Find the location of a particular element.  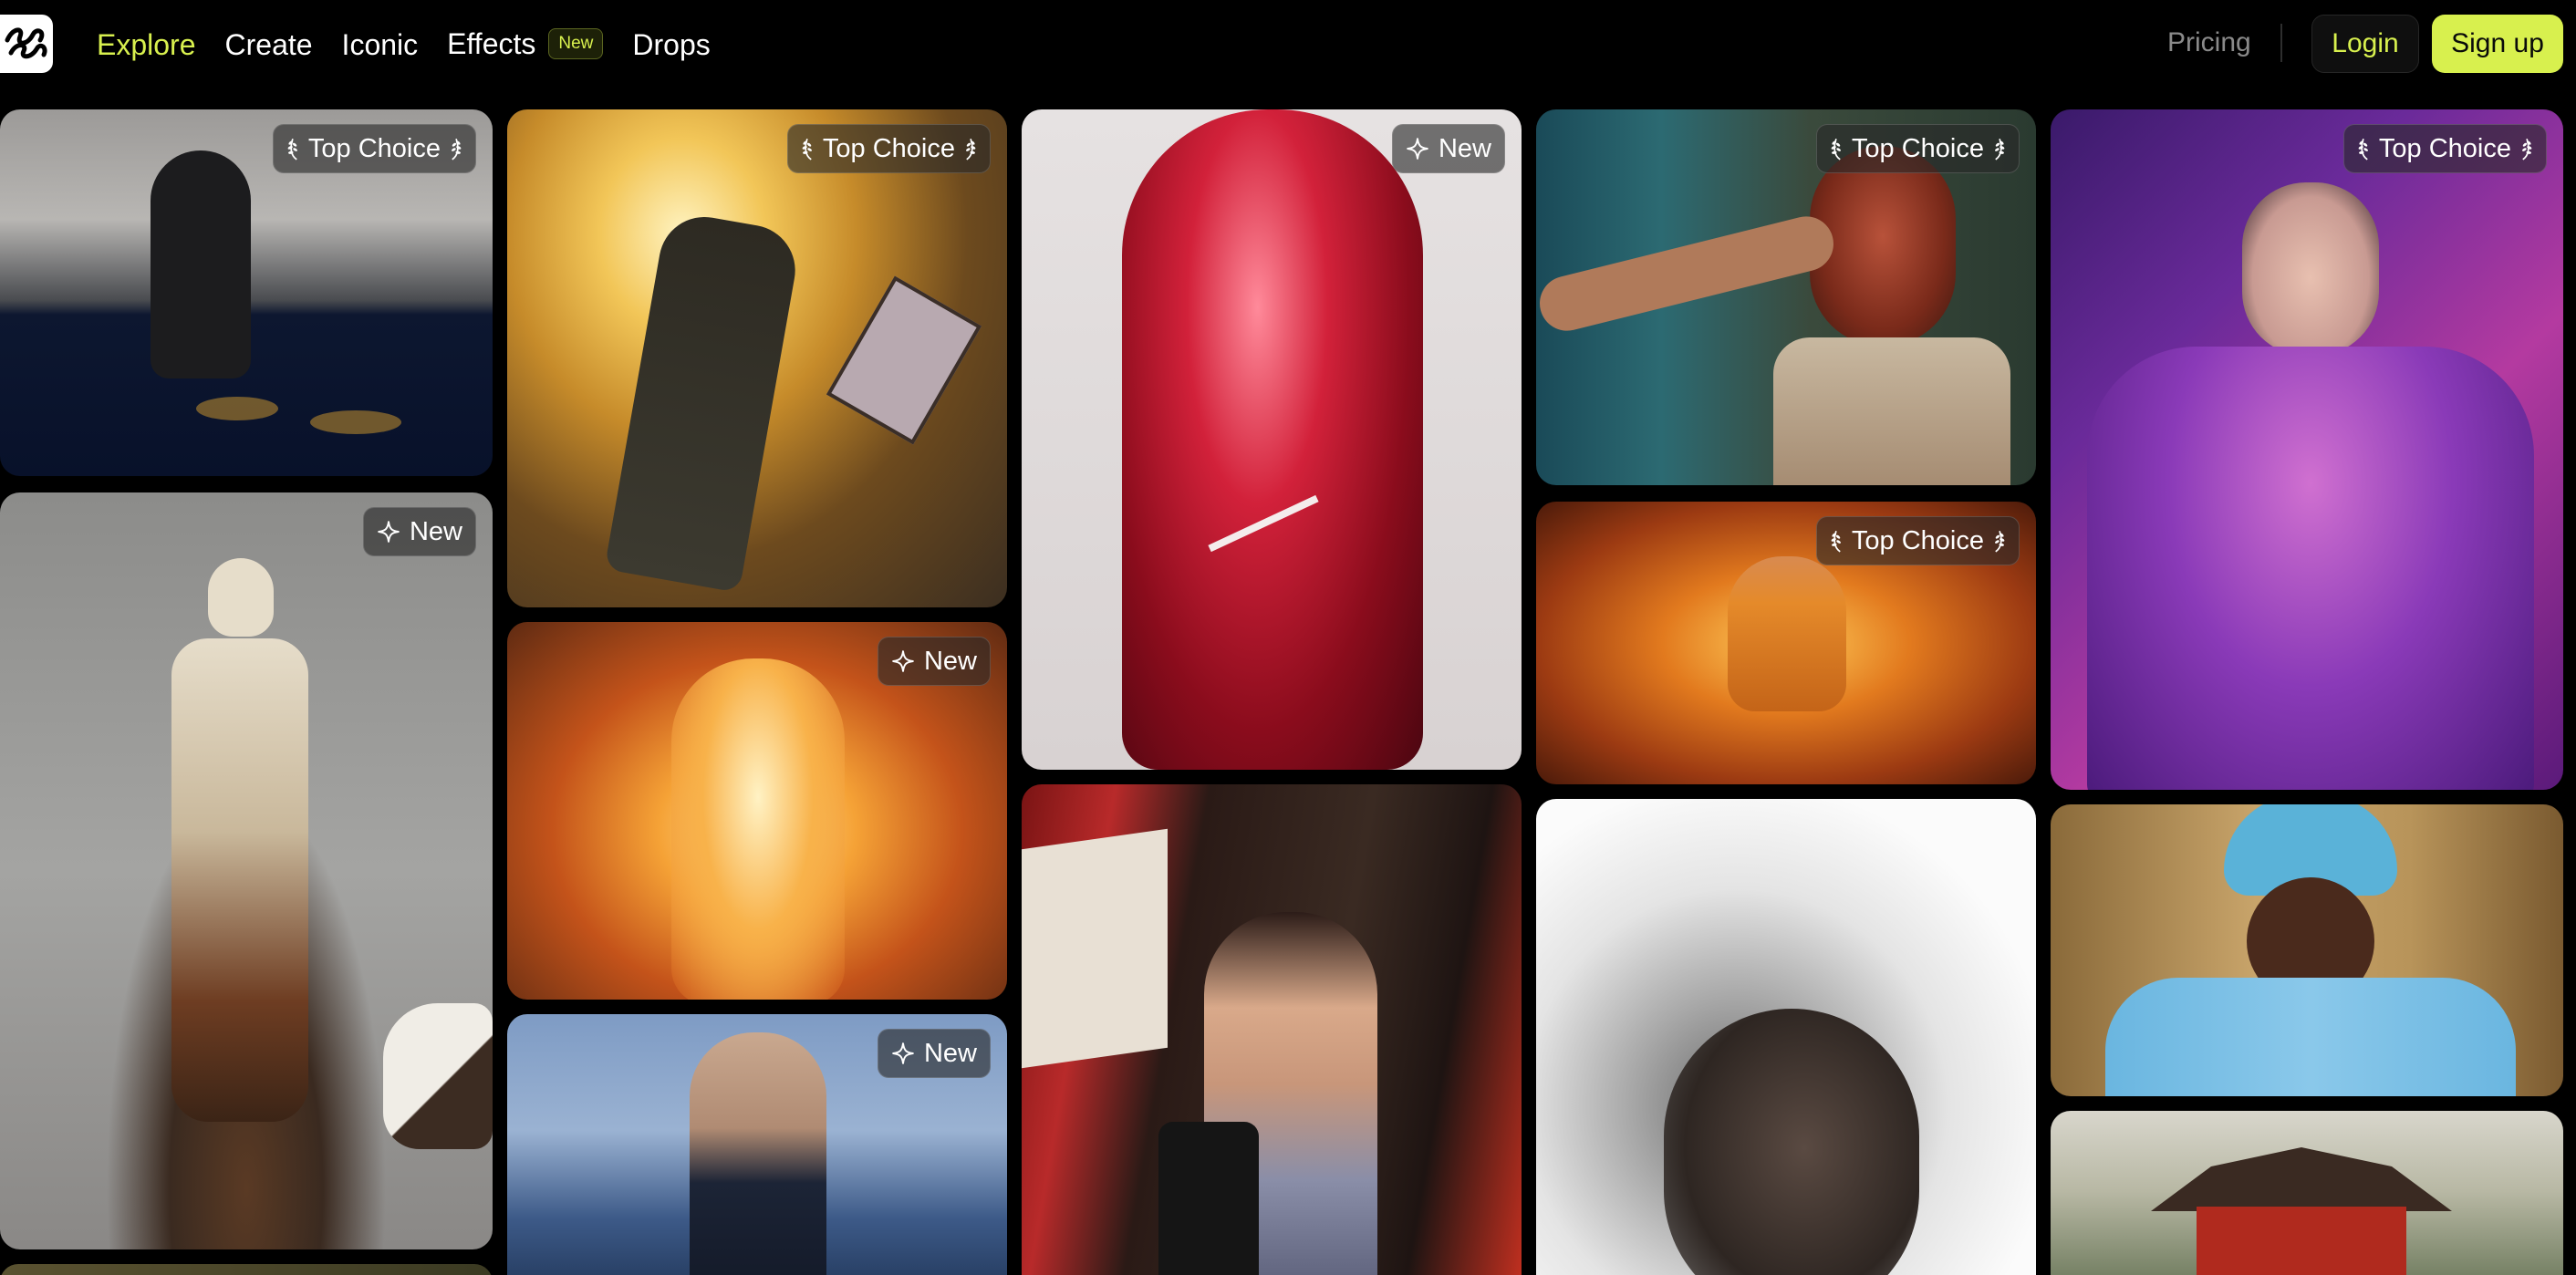

face-shape is located at coordinates (1792, 1142).